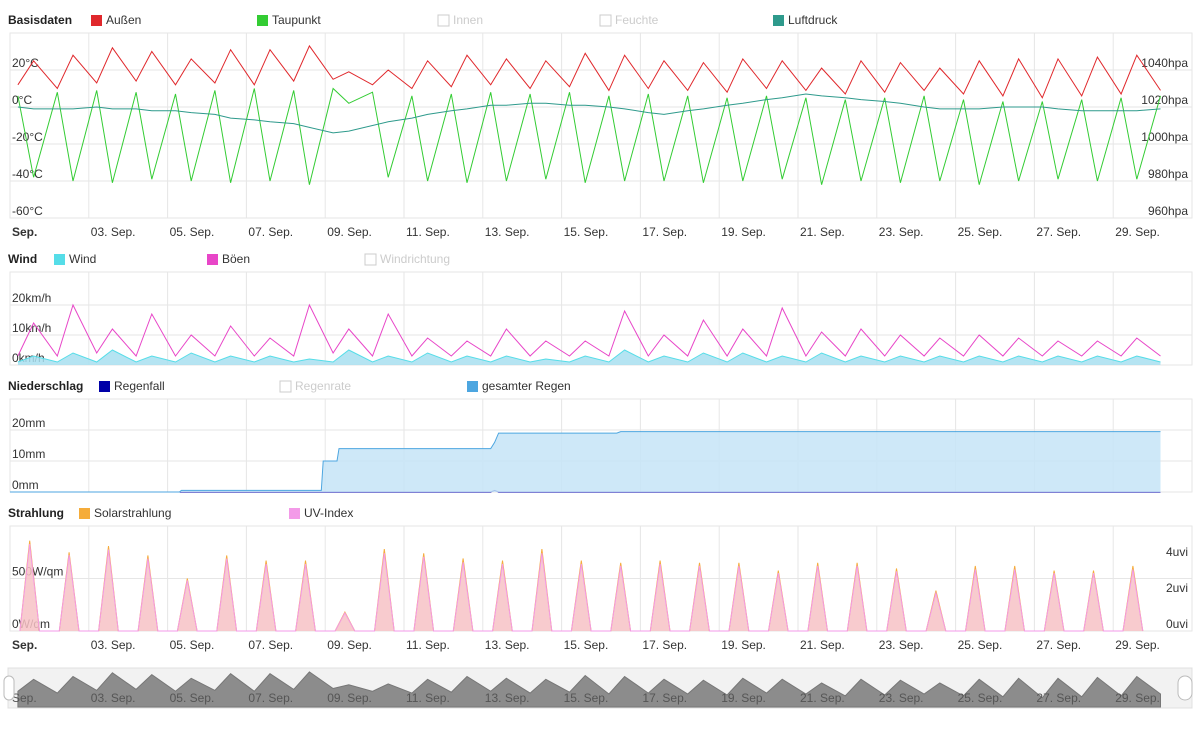 The height and width of the screenshot is (750, 1200). I want to click on legend-label: gesamter Regen, so click(526, 386).